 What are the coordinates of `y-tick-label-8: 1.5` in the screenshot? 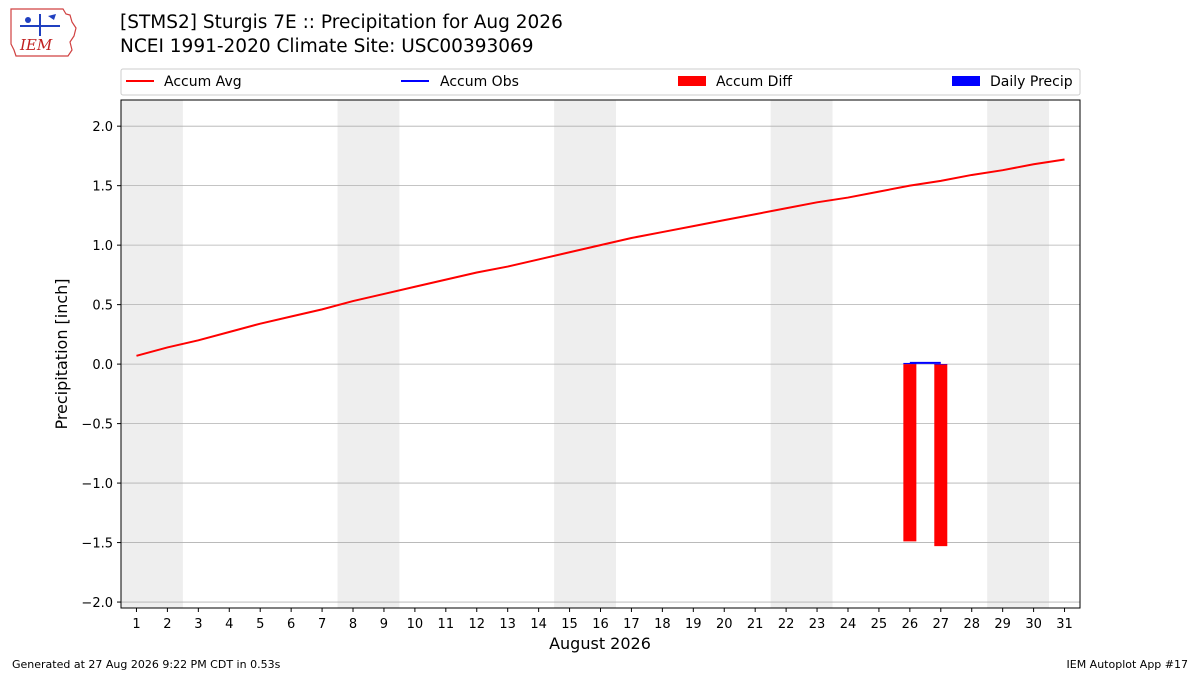 It's located at (102, 187).